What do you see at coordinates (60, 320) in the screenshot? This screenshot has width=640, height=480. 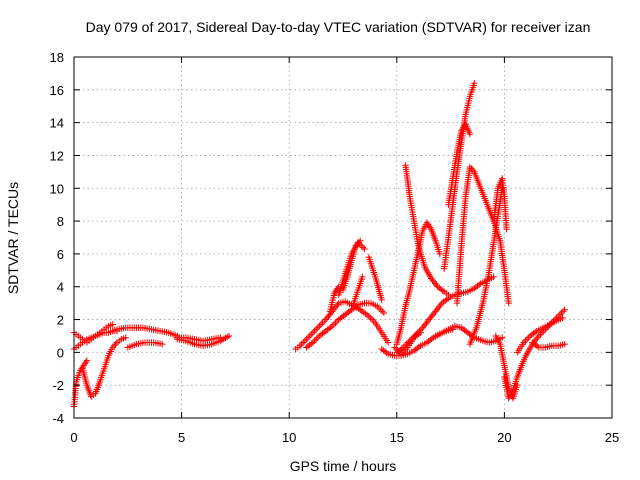 I see `y-tick-label: 2` at bounding box center [60, 320].